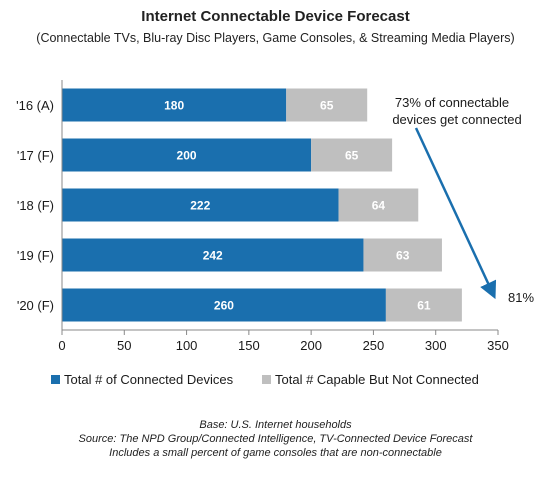 This screenshot has width=551, height=484. I want to click on category-label: '17 (F), so click(35, 155).